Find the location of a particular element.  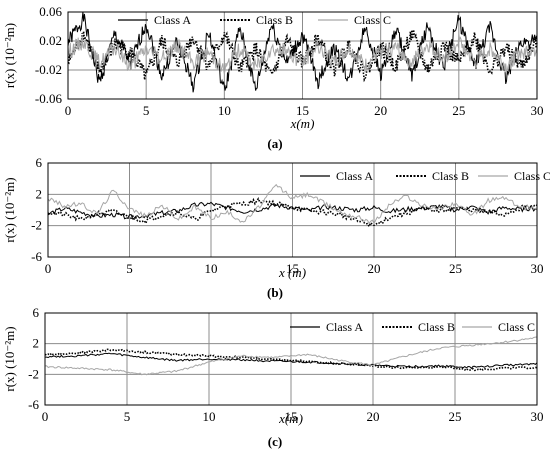

x-axis-label: x (m) is located at coordinates (292, 272).